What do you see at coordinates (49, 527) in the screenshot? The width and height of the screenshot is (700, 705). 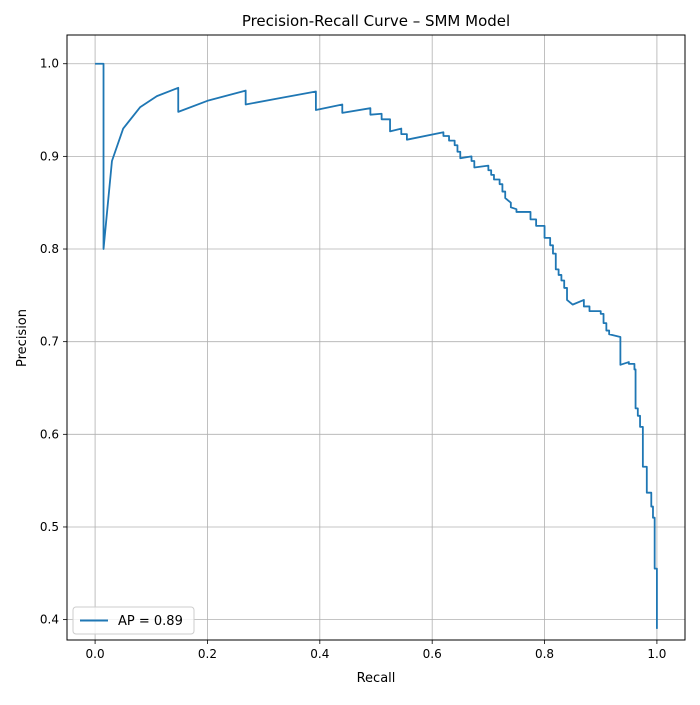 I see `y-tick-label: 0.5` at bounding box center [49, 527].